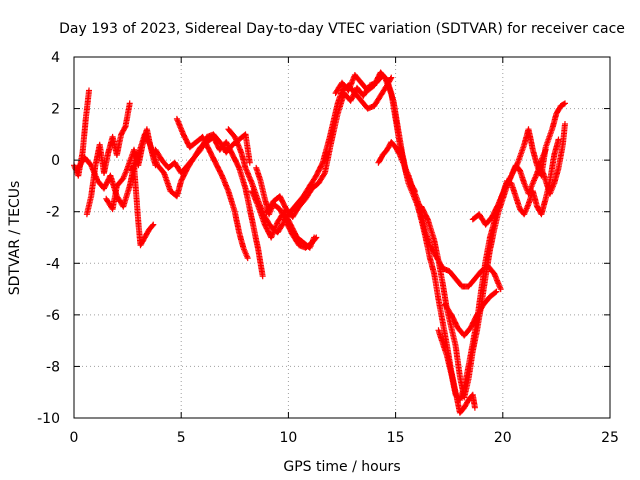 The height and width of the screenshot is (480, 640). What do you see at coordinates (55, 110) in the screenshot?
I see `y-tick-label: 2` at bounding box center [55, 110].